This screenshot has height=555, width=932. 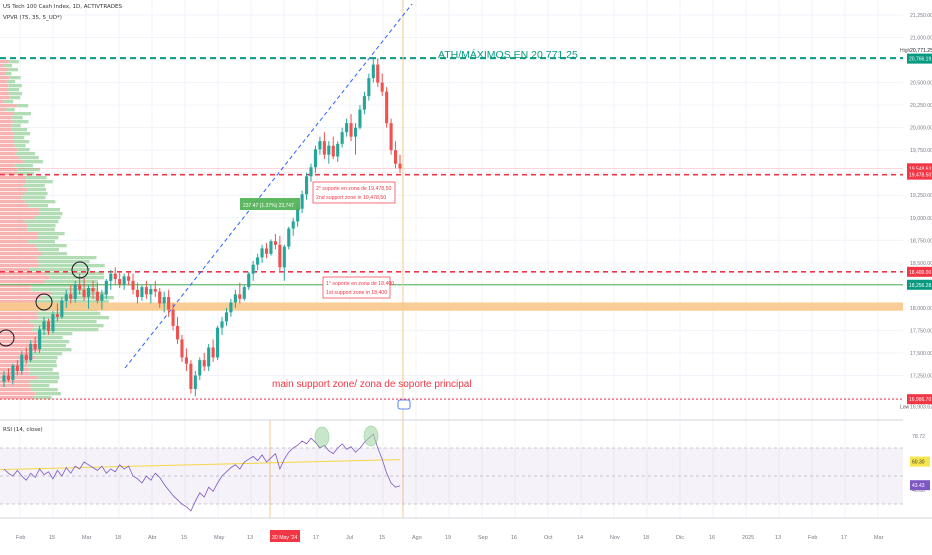 I want to click on price-badge-label: 20,766.19, so click(x=920, y=60).